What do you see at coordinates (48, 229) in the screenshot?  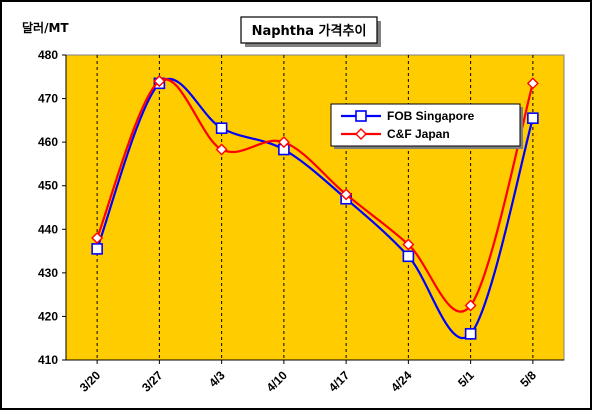 I see `y-tick-label: 440` at bounding box center [48, 229].